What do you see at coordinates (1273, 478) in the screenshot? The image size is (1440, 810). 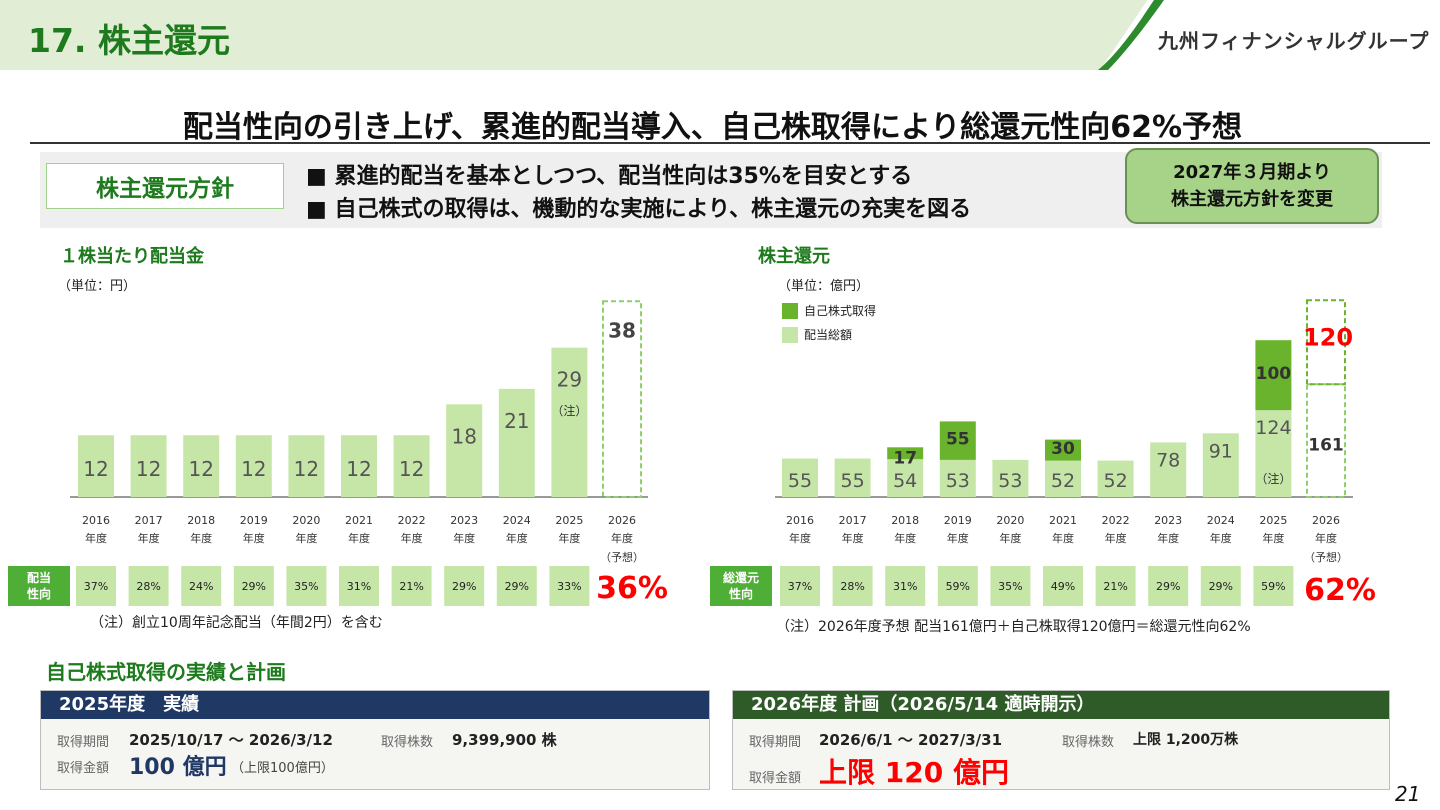 I see `return-annotation: （注）` at bounding box center [1273, 478].